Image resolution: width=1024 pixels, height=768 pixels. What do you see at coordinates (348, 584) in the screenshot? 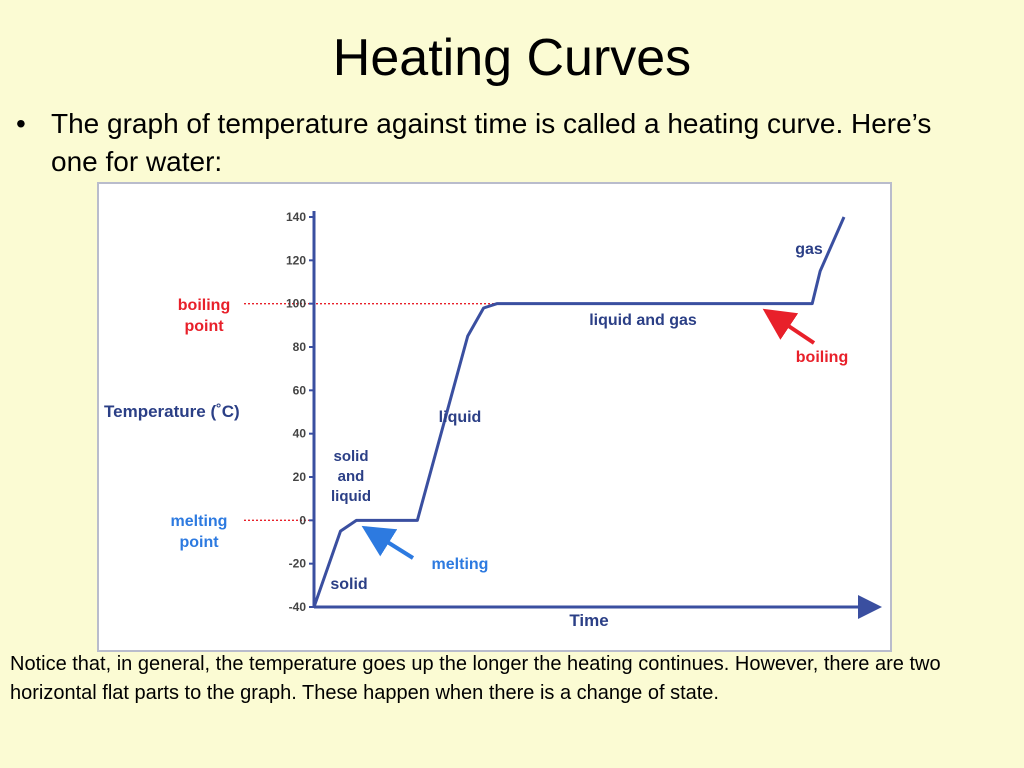
I see `solid-label: solid` at bounding box center [348, 584].